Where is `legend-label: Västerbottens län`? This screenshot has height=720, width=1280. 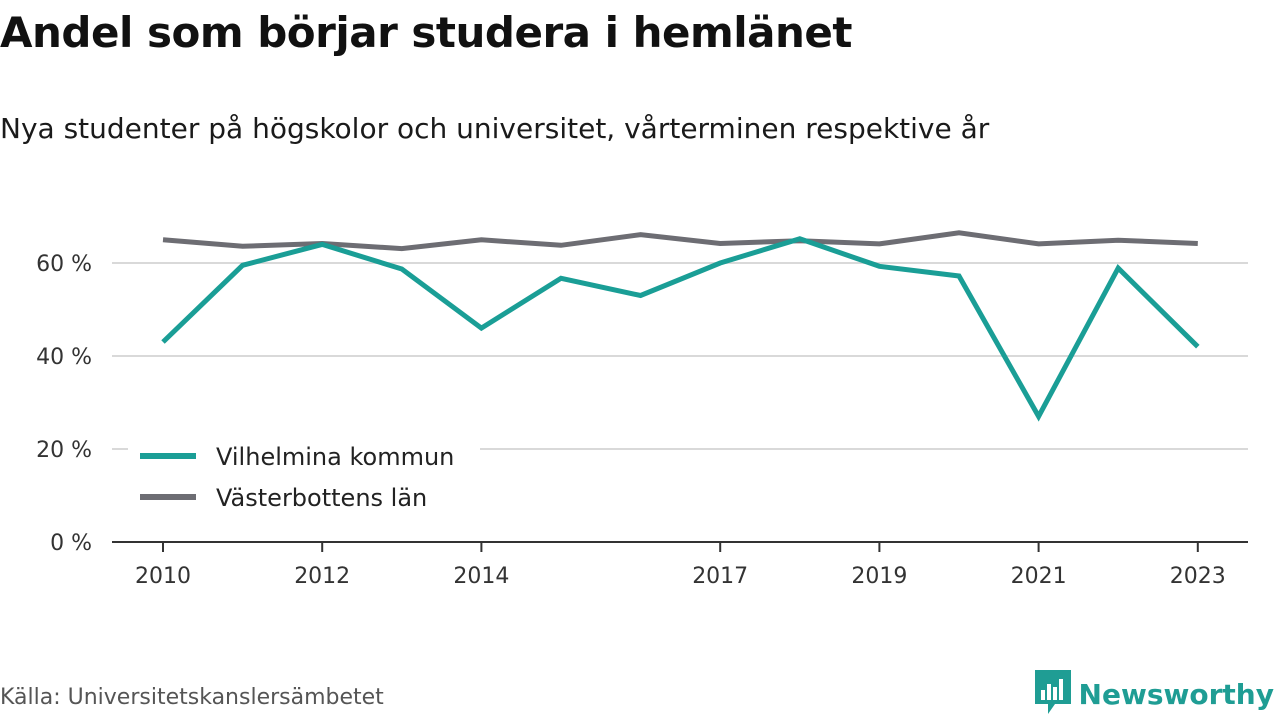
legend-label: Västerbottens län is located at coordinates (321, 498).